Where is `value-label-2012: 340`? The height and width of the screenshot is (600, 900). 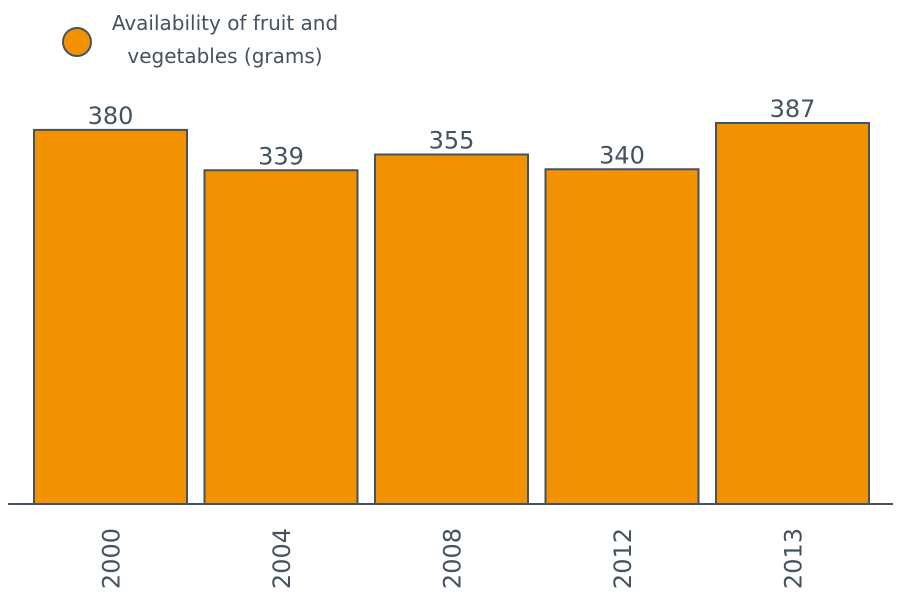 value-label-2012: 340 is located at coordinates (622, 155).